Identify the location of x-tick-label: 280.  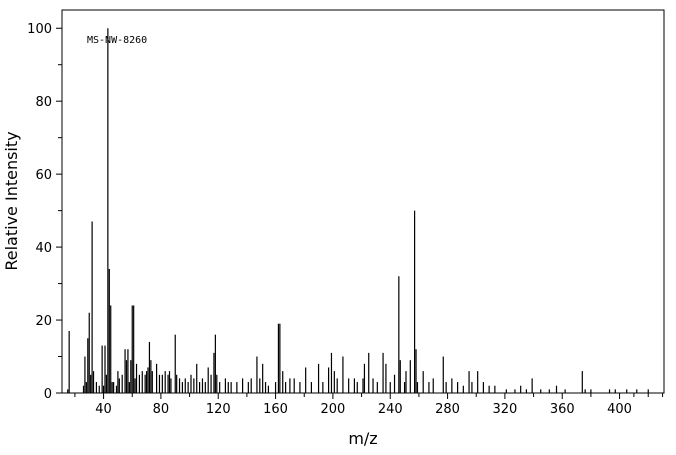
(447, 409).